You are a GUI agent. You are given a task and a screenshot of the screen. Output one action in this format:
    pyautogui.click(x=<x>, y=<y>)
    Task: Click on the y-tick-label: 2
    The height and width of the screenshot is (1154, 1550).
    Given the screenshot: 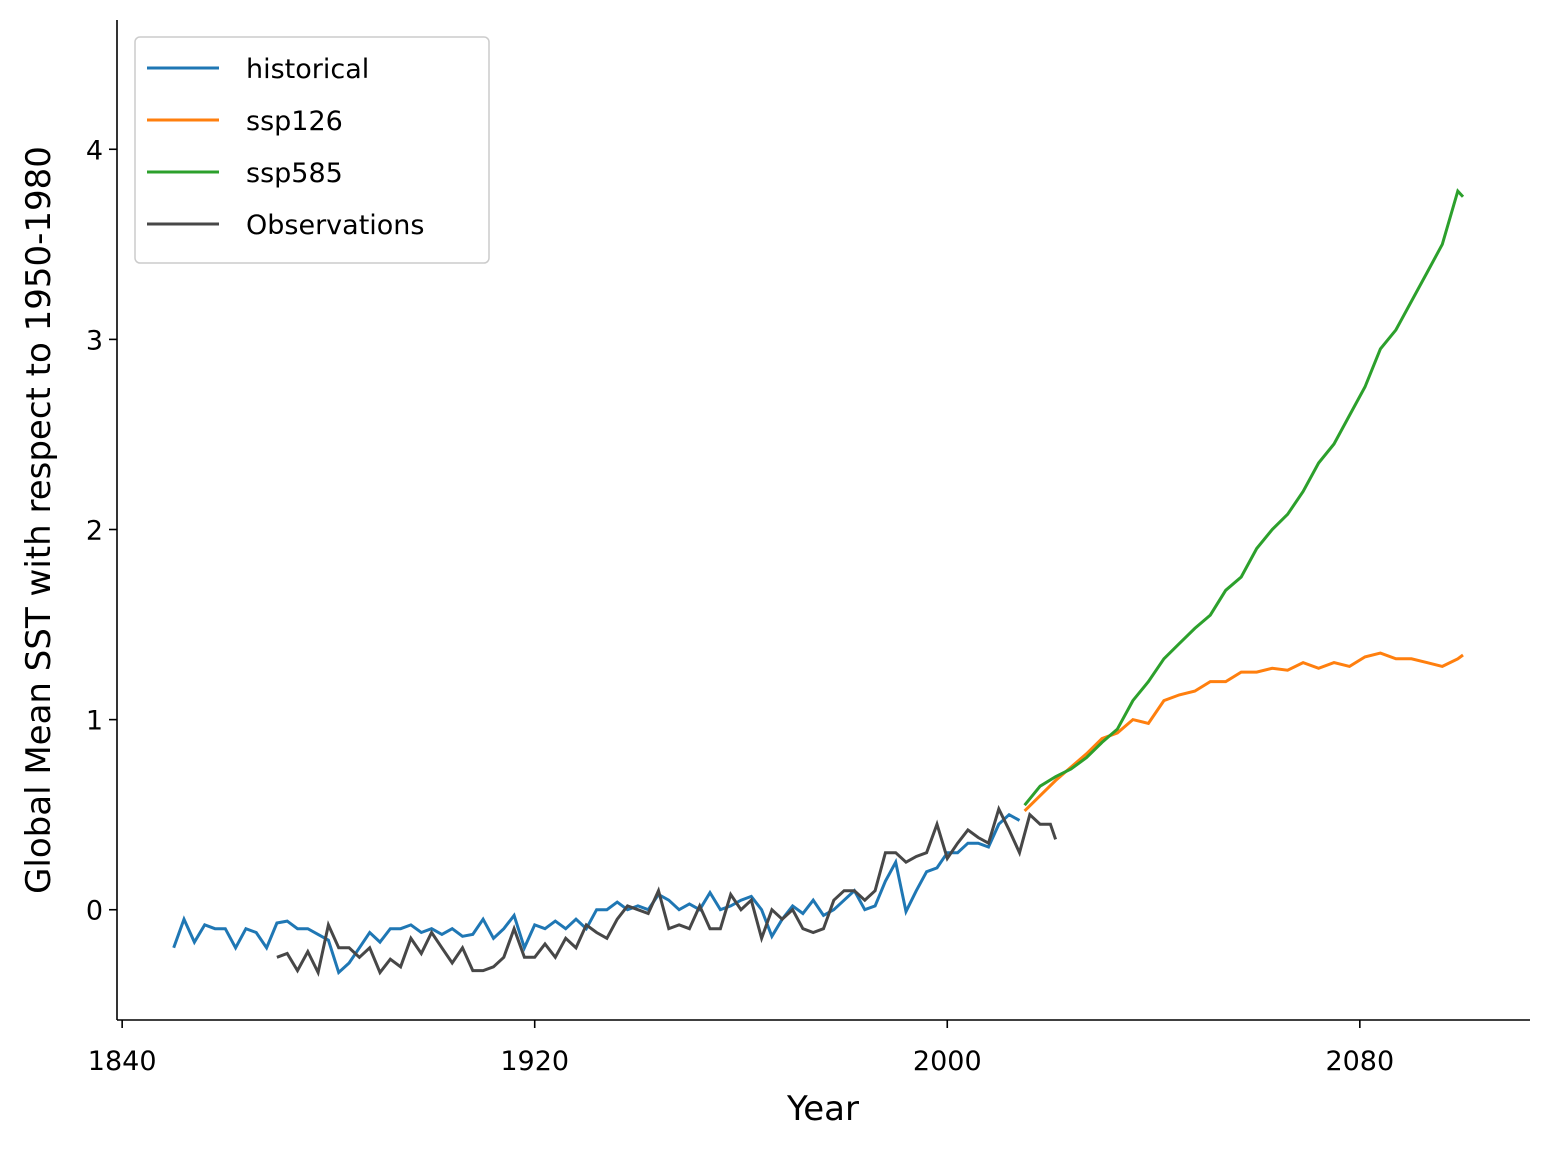 What is the action you would take?
    pyautogui.click(x=94, y=531)
    